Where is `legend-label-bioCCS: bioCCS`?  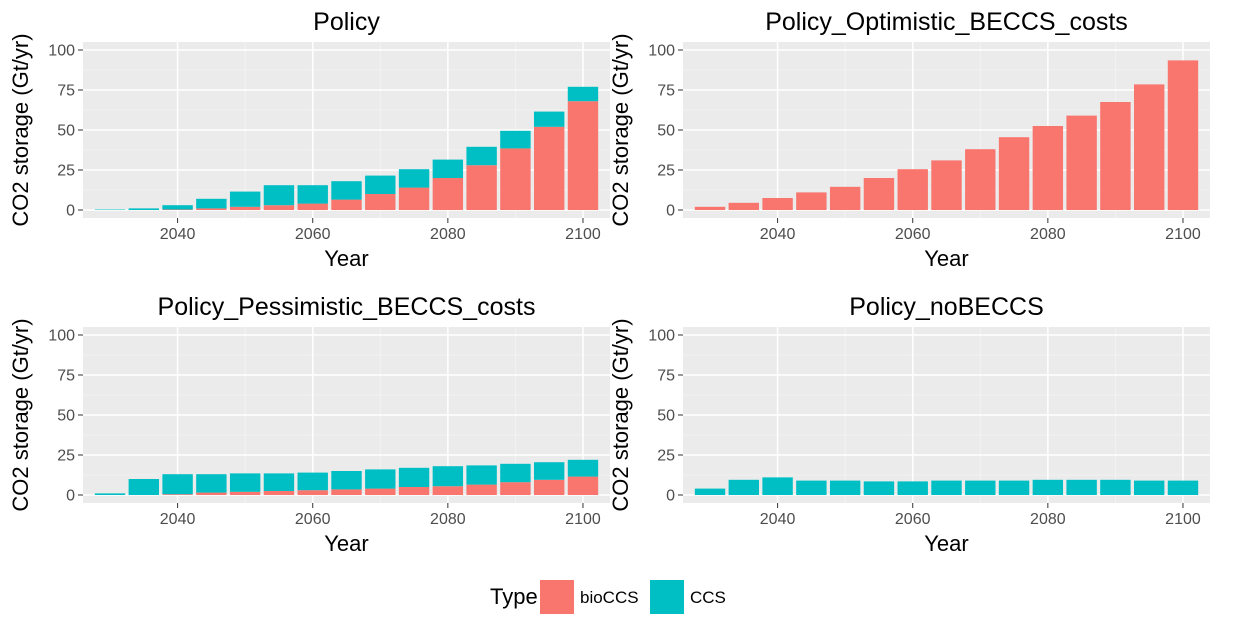
legend-label-bioCCS: bioCCS is located at coordinates (609, 597).